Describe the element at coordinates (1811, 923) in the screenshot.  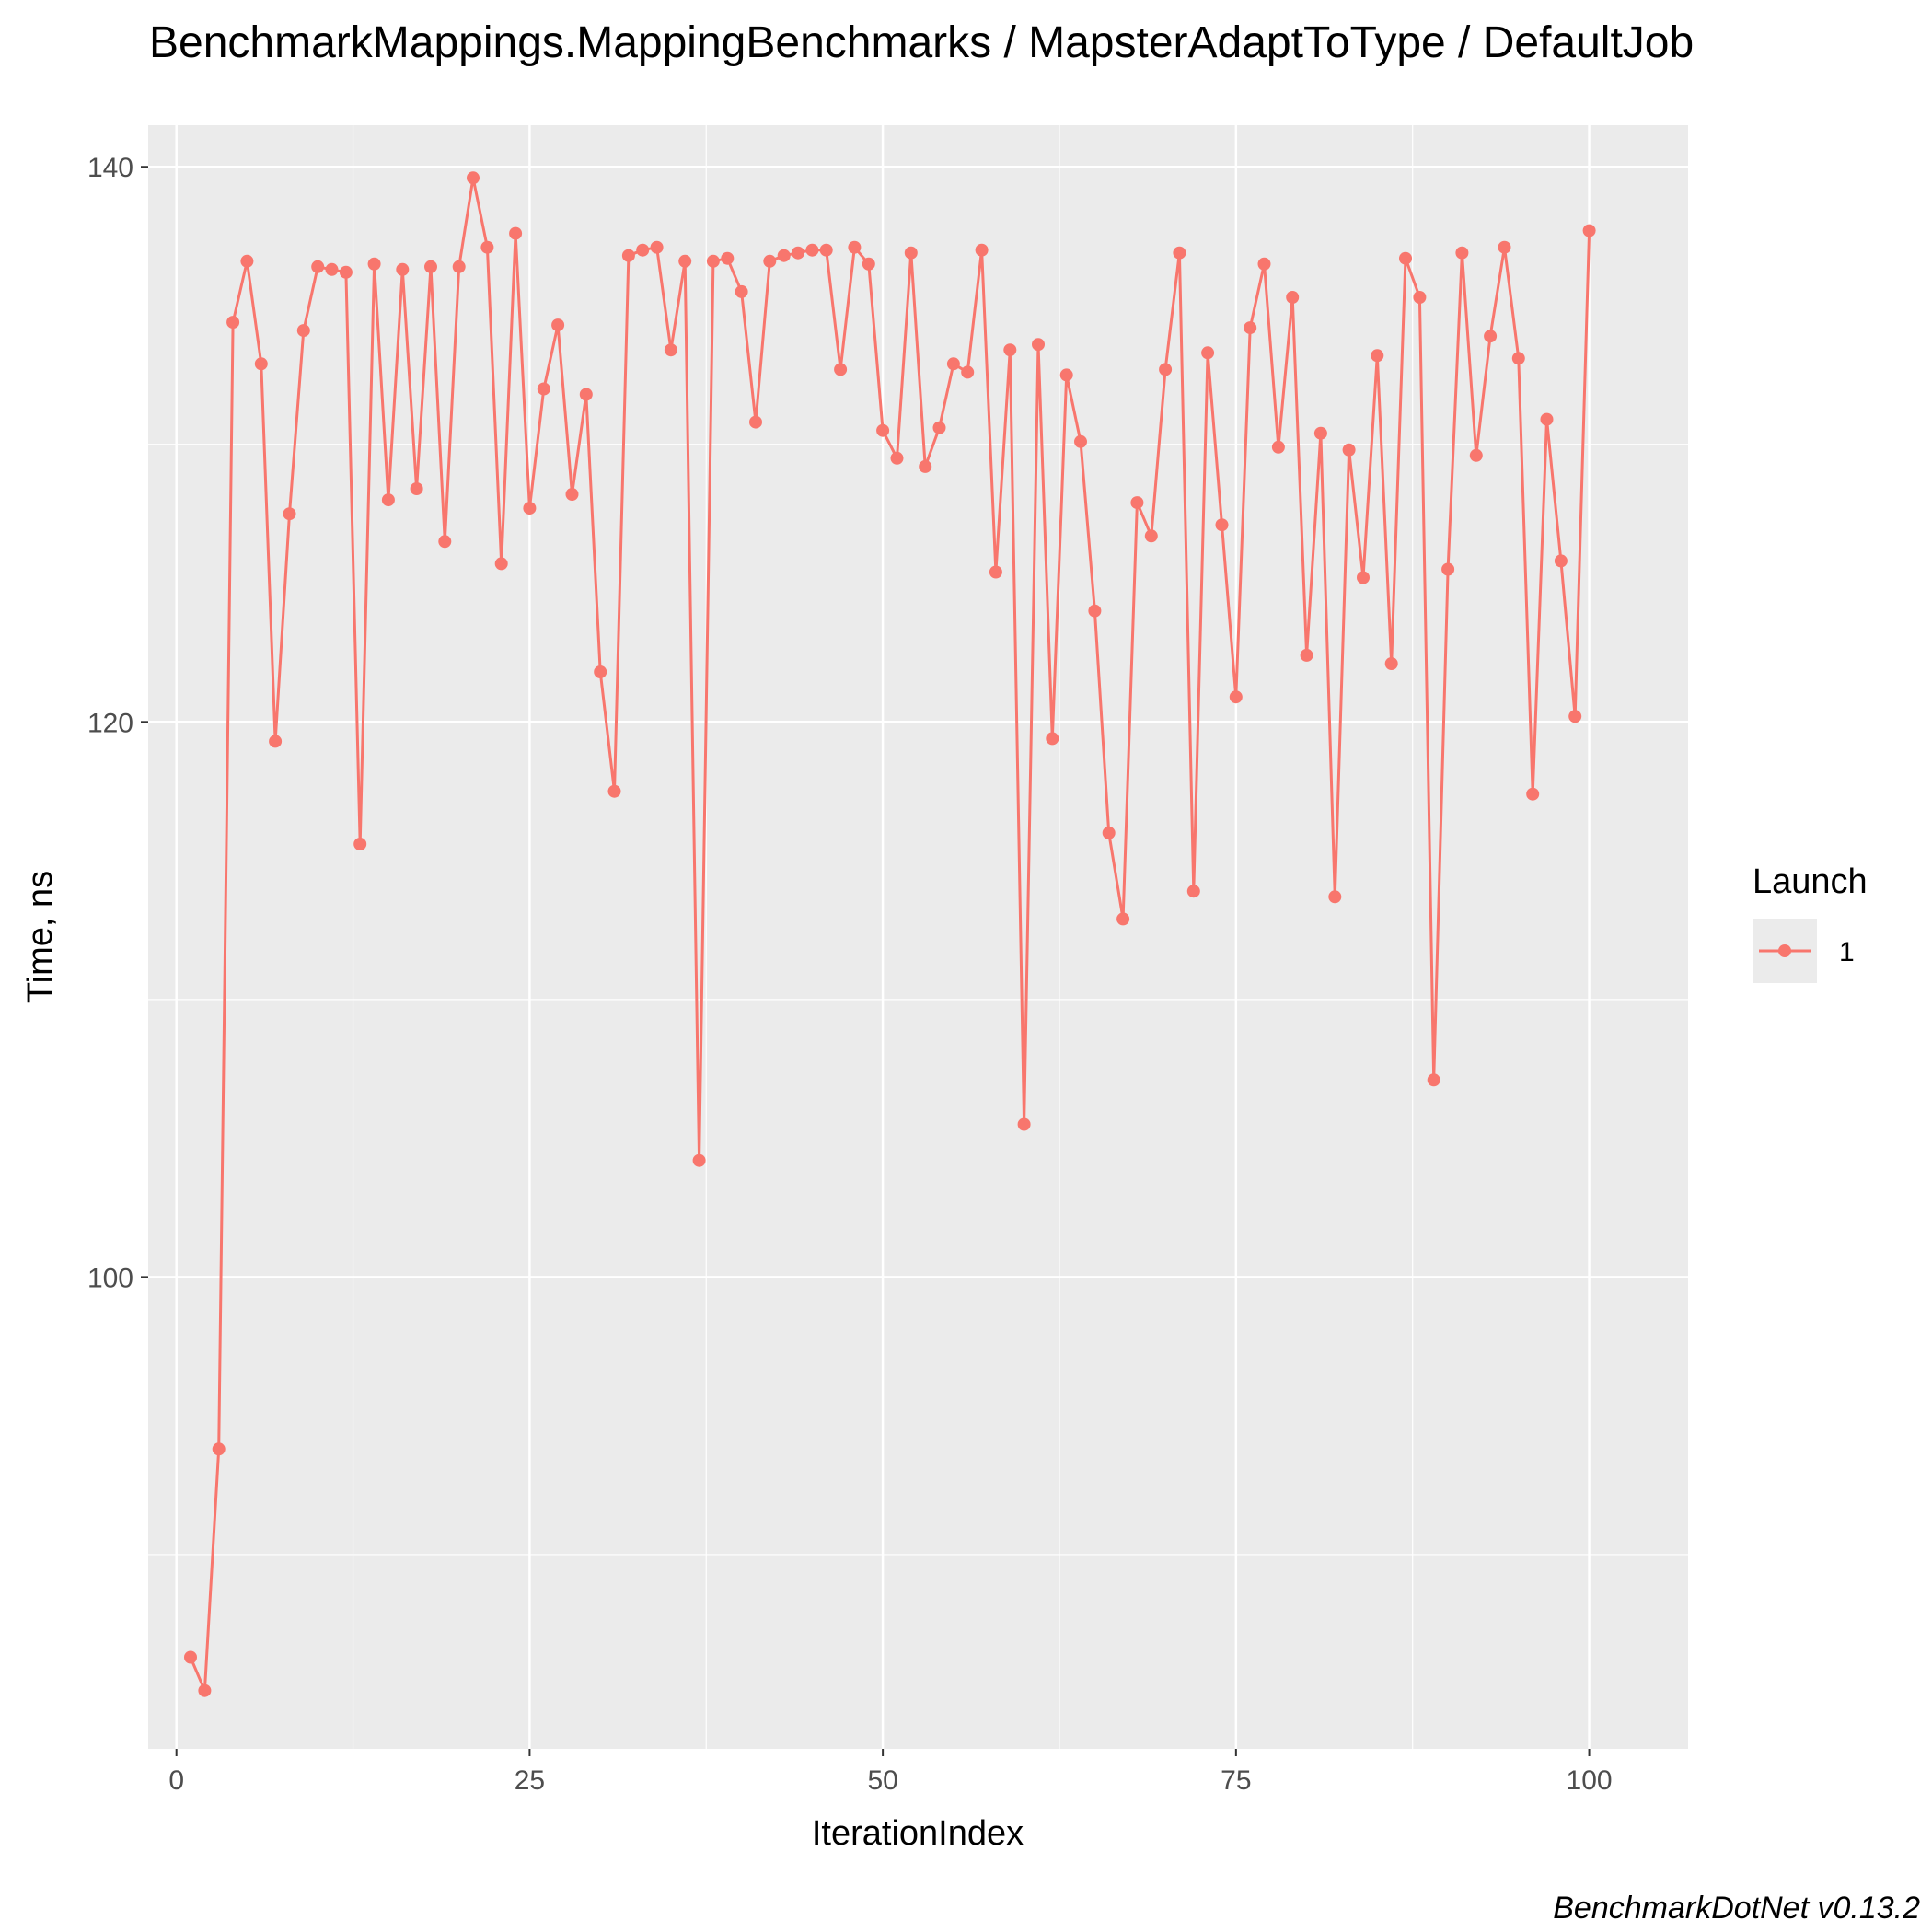
I see `legend: Launch 1` at that location.